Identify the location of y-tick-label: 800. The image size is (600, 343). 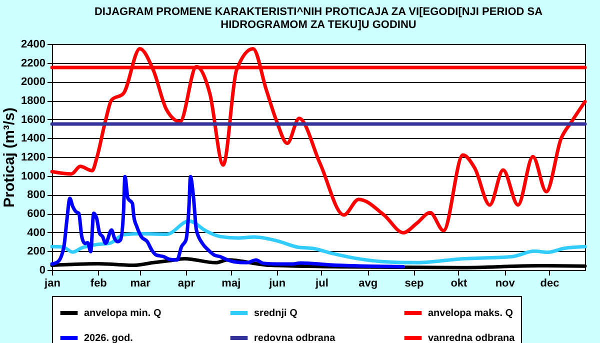
(36, 195).